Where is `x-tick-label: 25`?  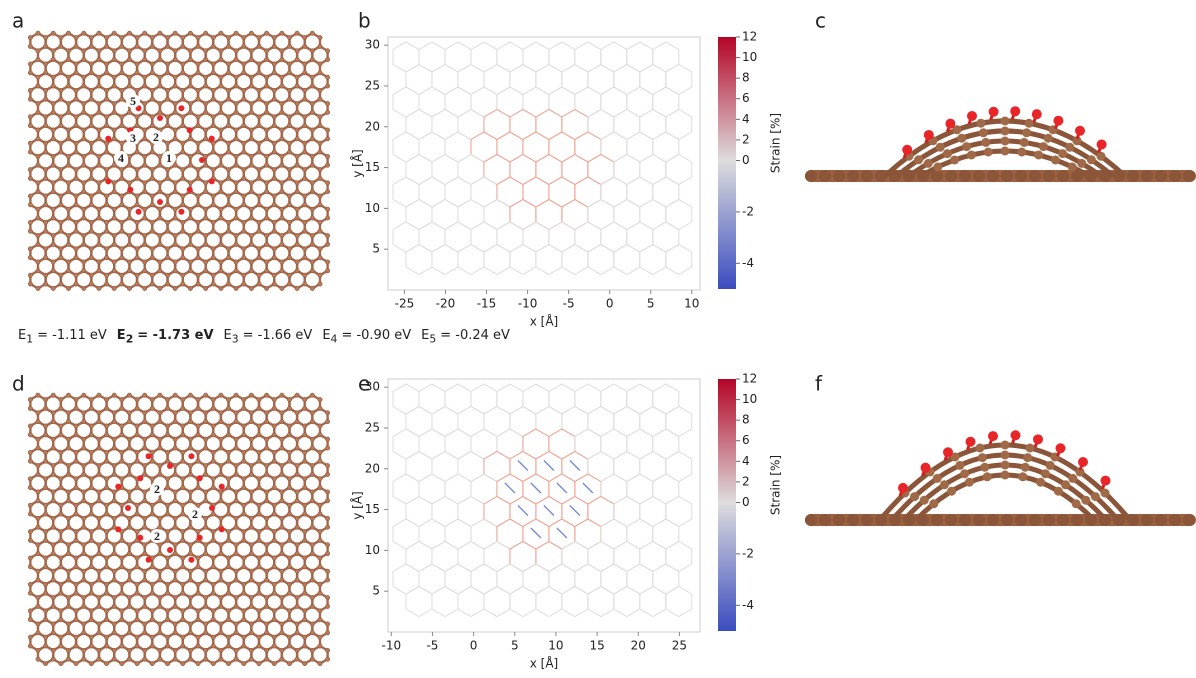 x-tick-label: 25 is located at coordinates (679, 646).